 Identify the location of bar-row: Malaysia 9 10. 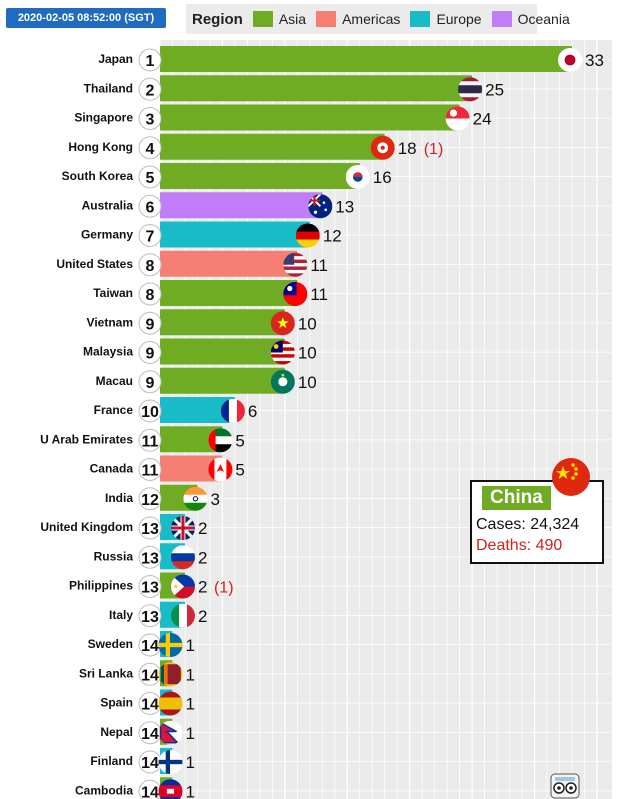
(200, 351).